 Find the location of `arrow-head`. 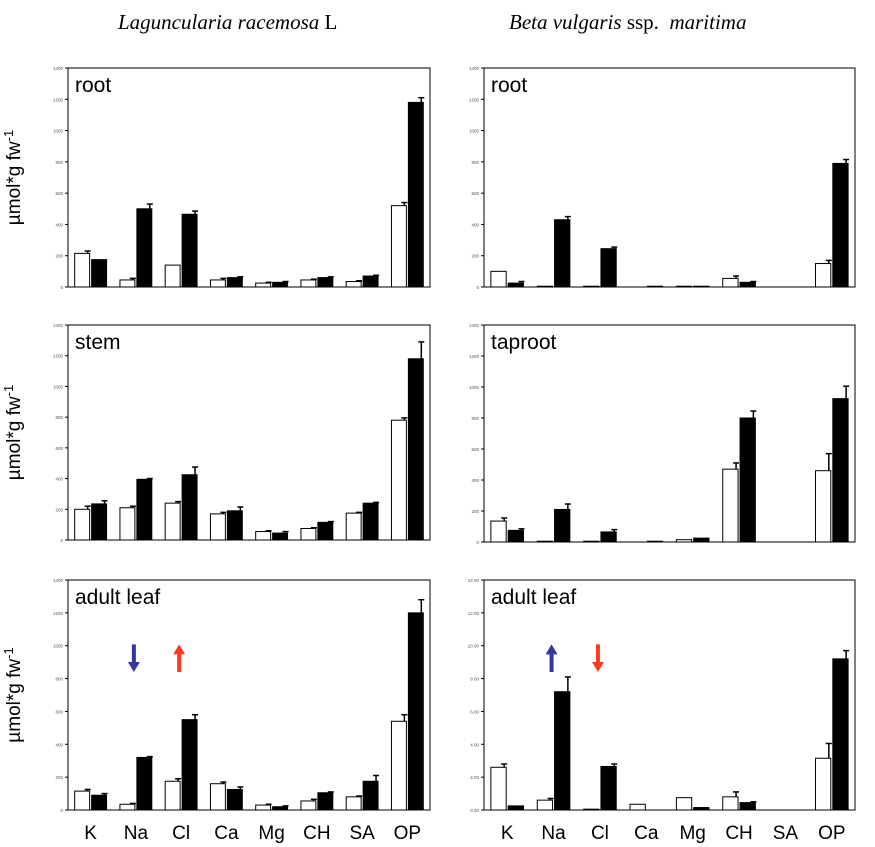

arrow-head is located at coordinates (133, 667).